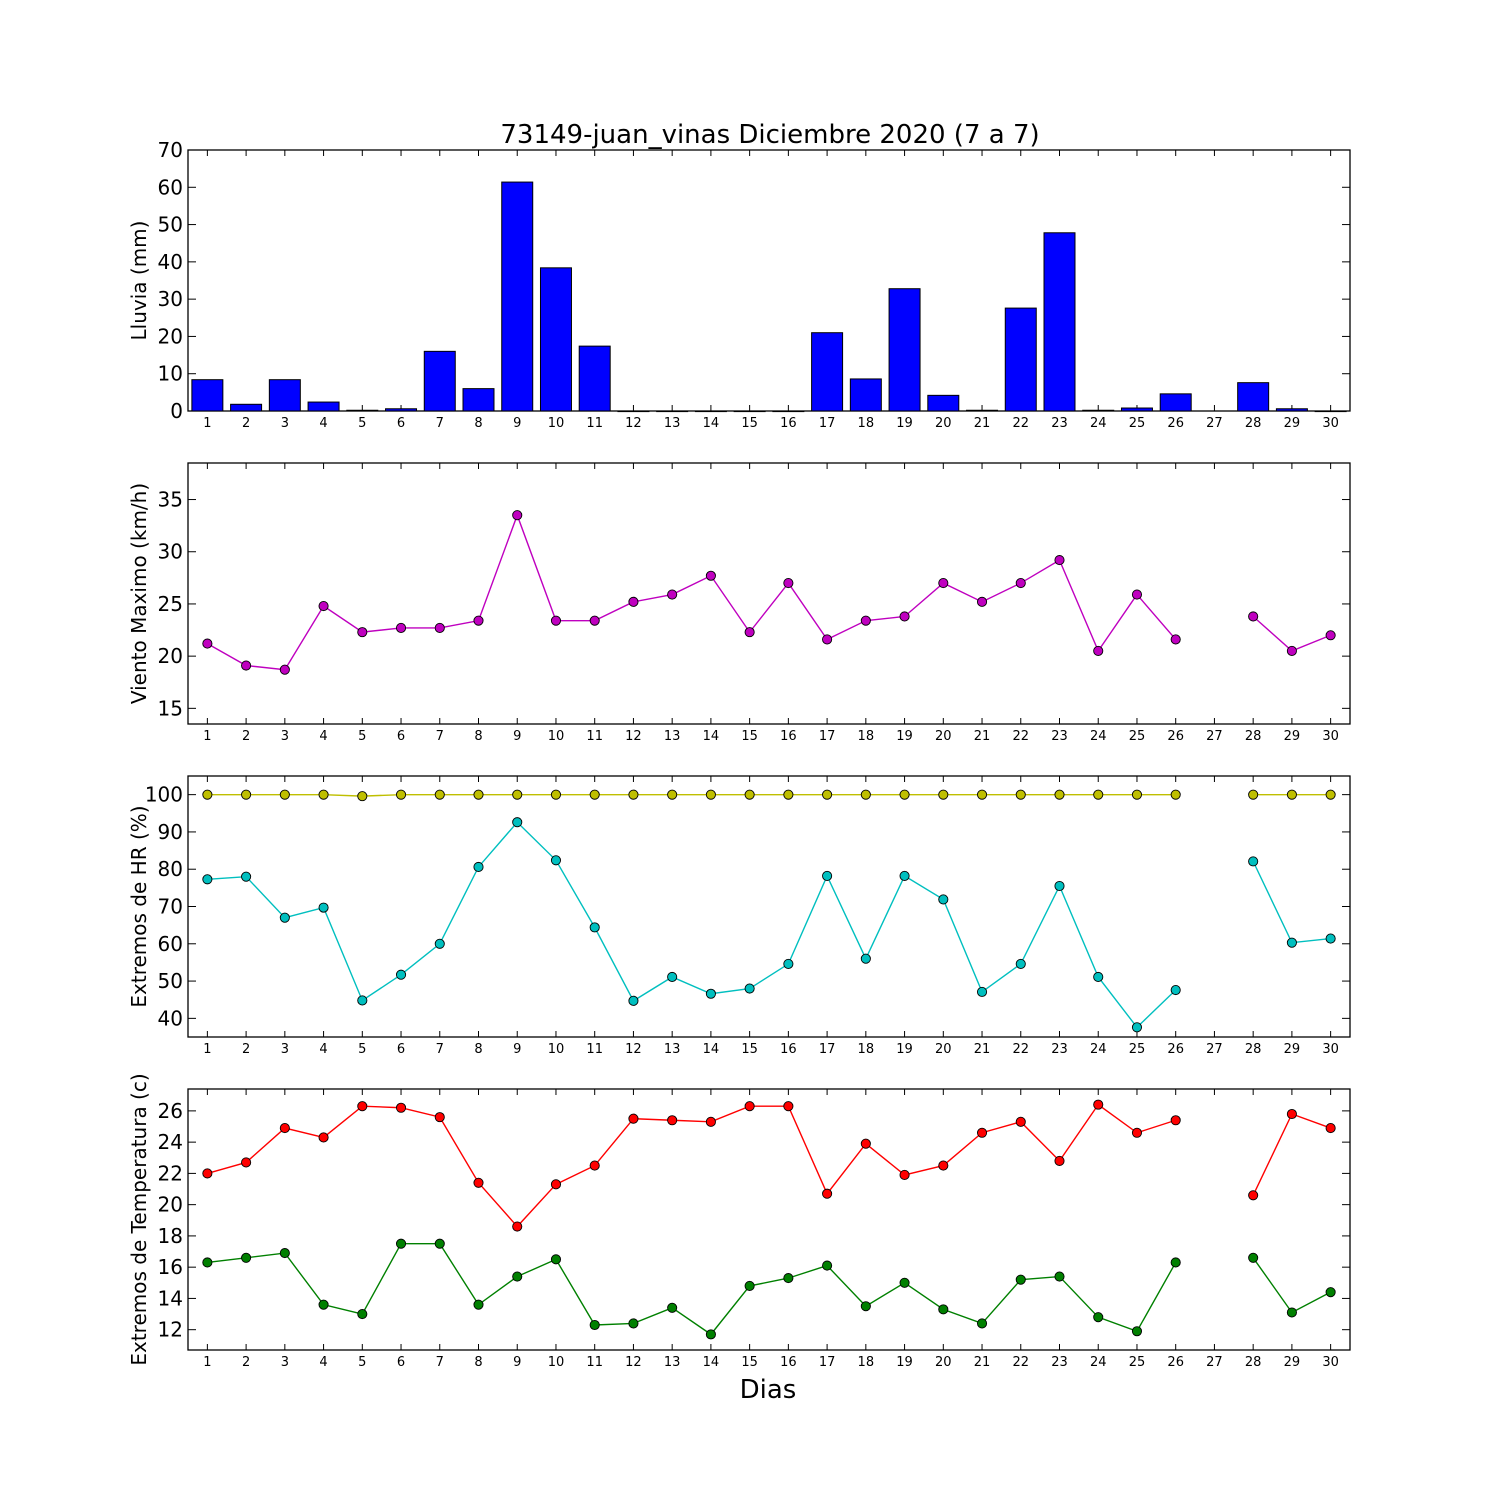  I want to click on humidity-xtick-label: 23, so click(1059, 1049).